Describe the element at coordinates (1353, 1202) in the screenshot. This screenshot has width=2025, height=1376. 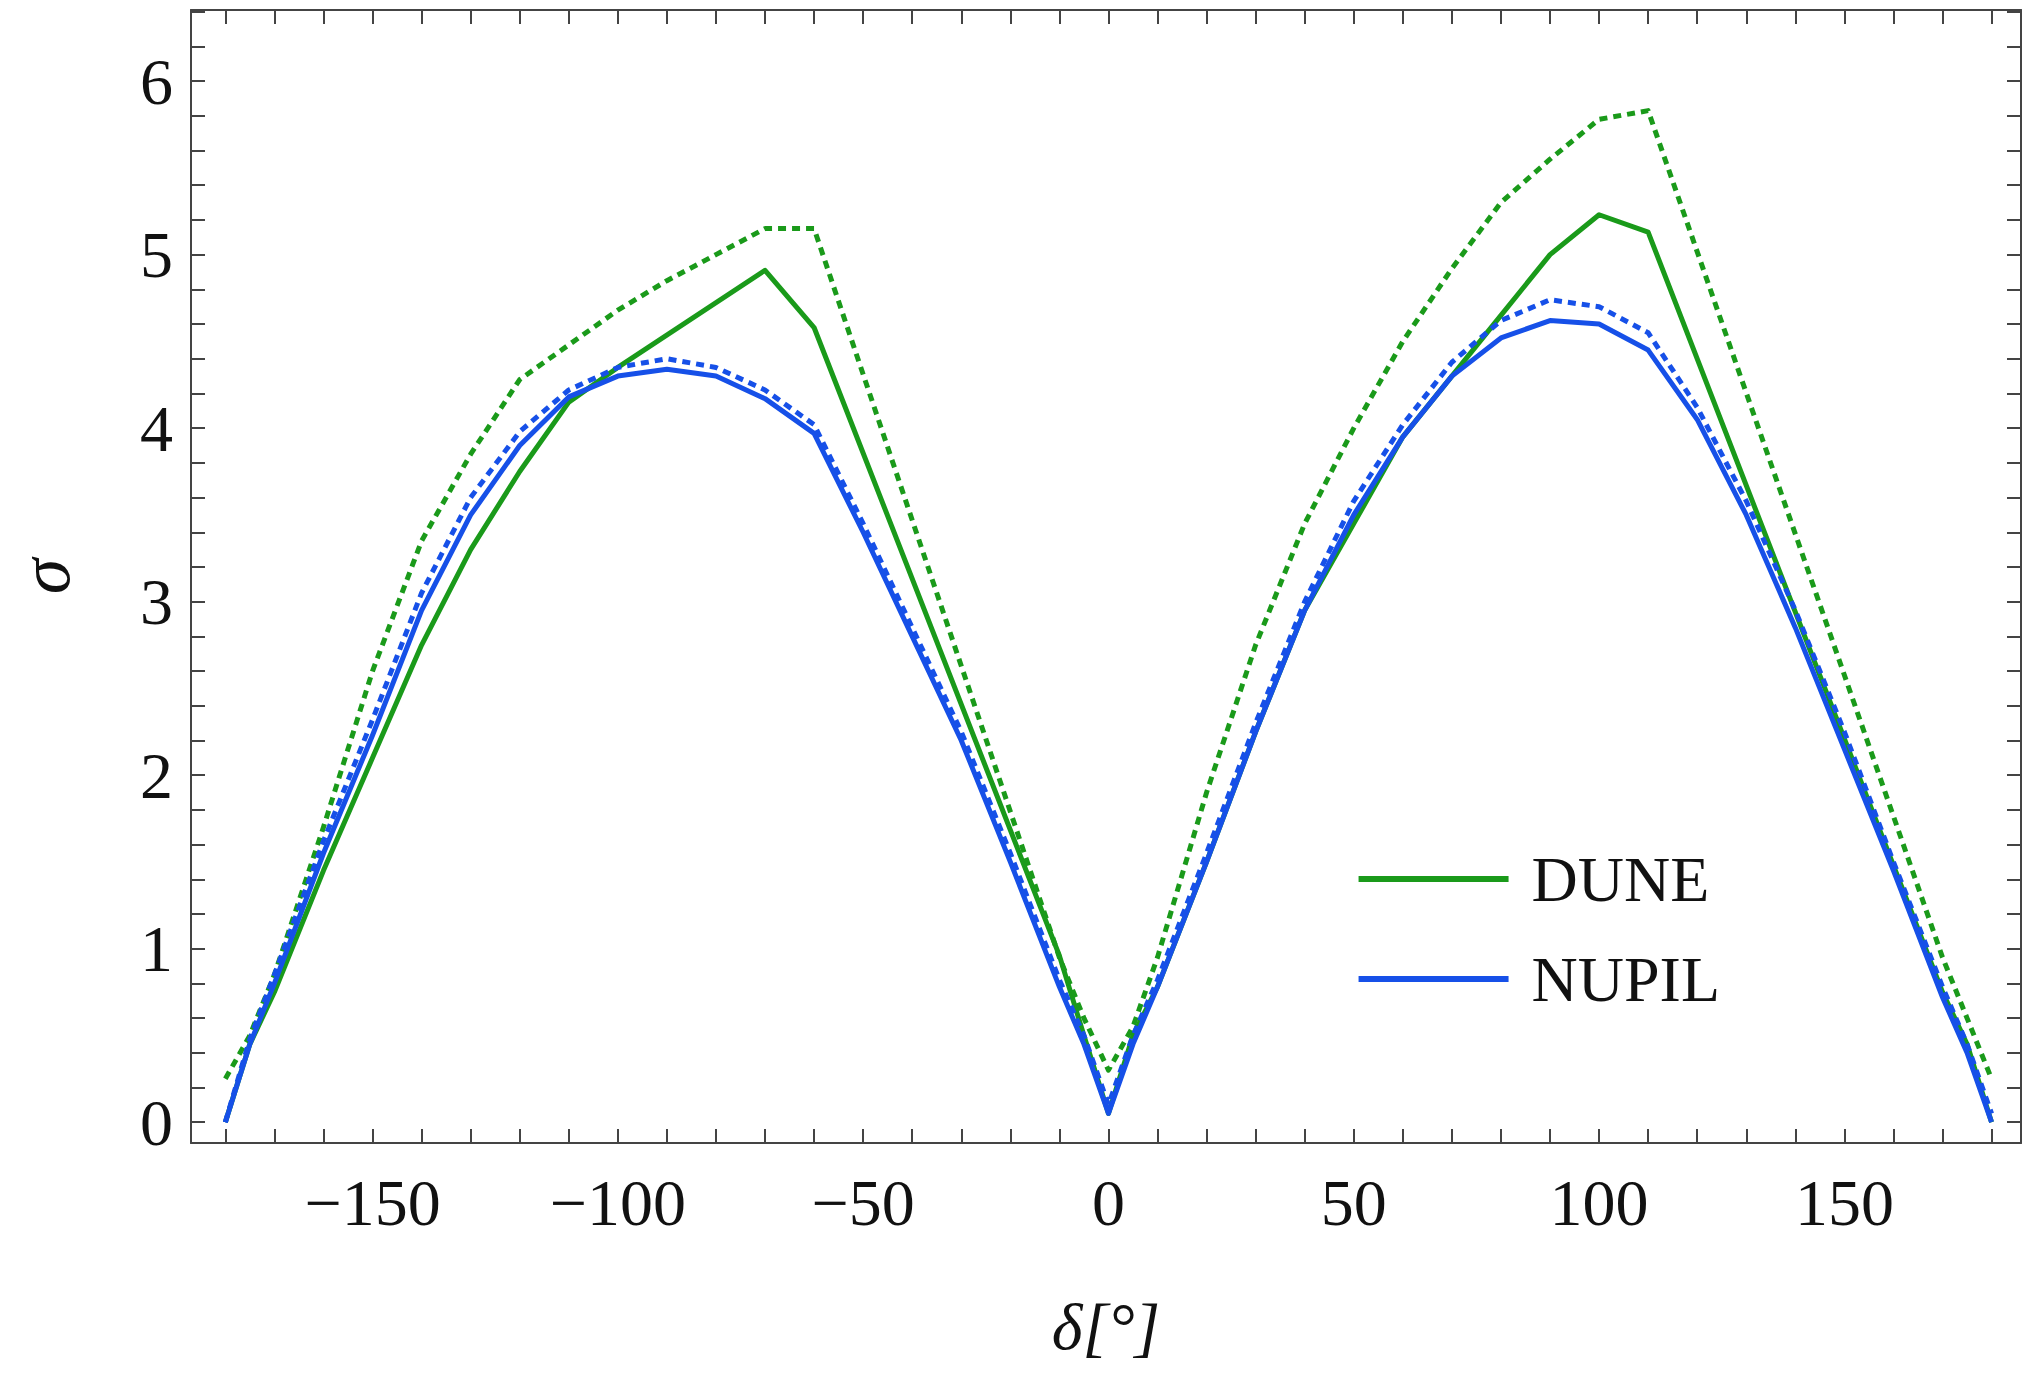
I see `x-tick-label: 50` at that location.